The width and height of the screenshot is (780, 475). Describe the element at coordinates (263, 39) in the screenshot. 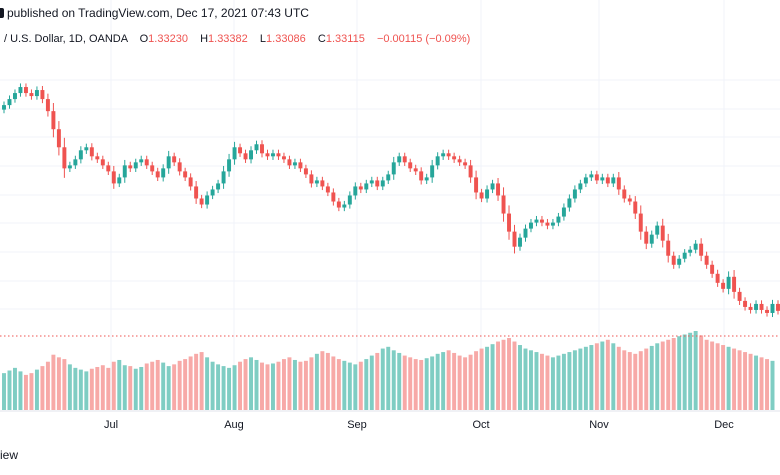

I see `low-label: L` at that location.